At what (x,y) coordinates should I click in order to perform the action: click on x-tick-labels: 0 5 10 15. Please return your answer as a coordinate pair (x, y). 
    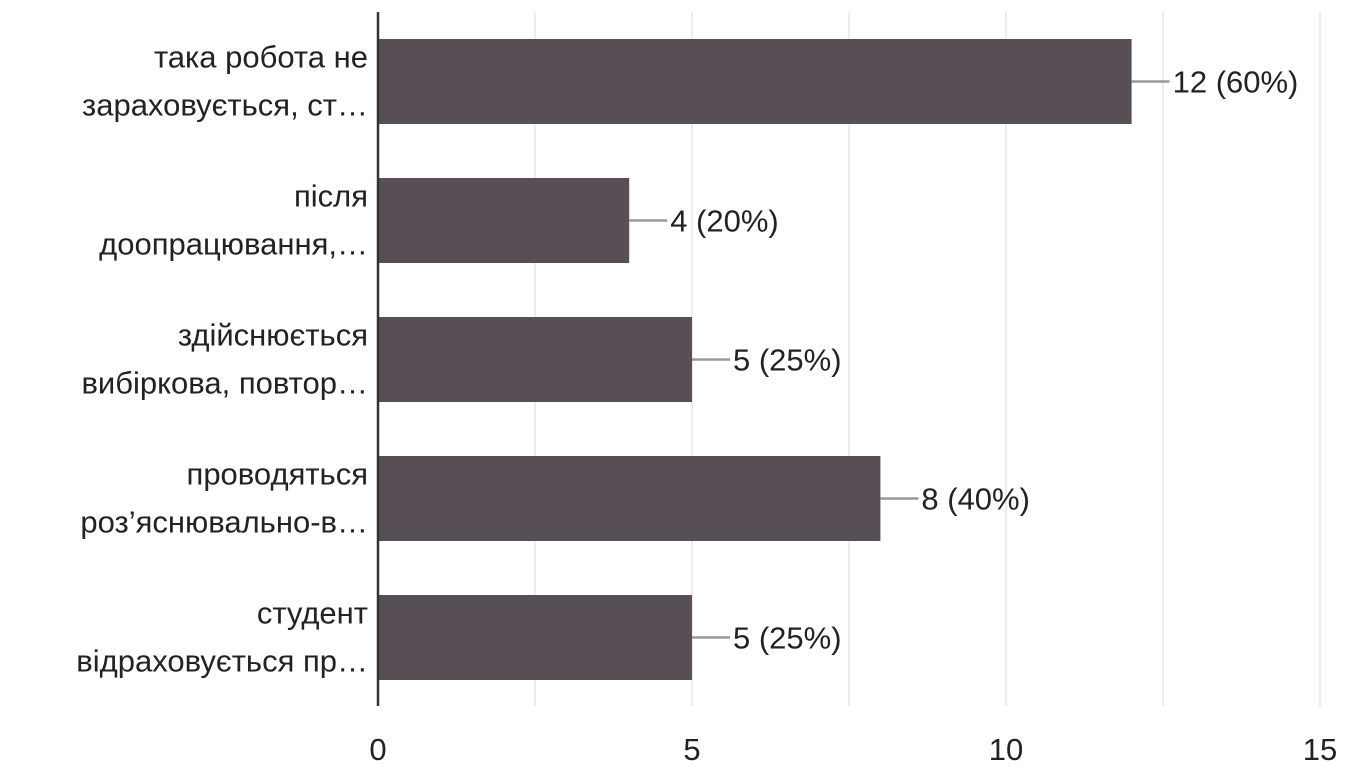
    Looking at the image, I should click on (853, 749).